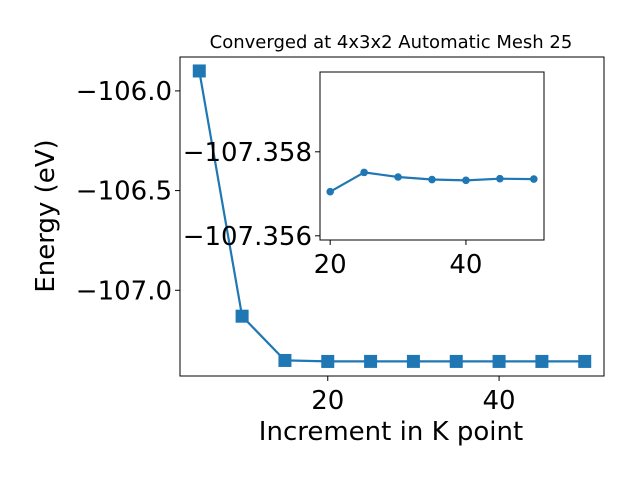  What do you see at coordinates (432, 156) in the screenshot?
I see `inset-plot-frame` at bounding box center [432, 156].